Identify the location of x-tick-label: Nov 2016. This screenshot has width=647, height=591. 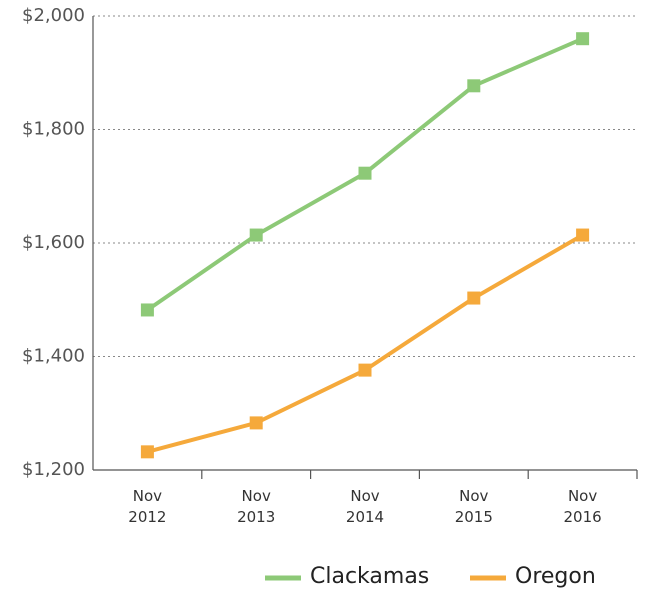
(582, 506).